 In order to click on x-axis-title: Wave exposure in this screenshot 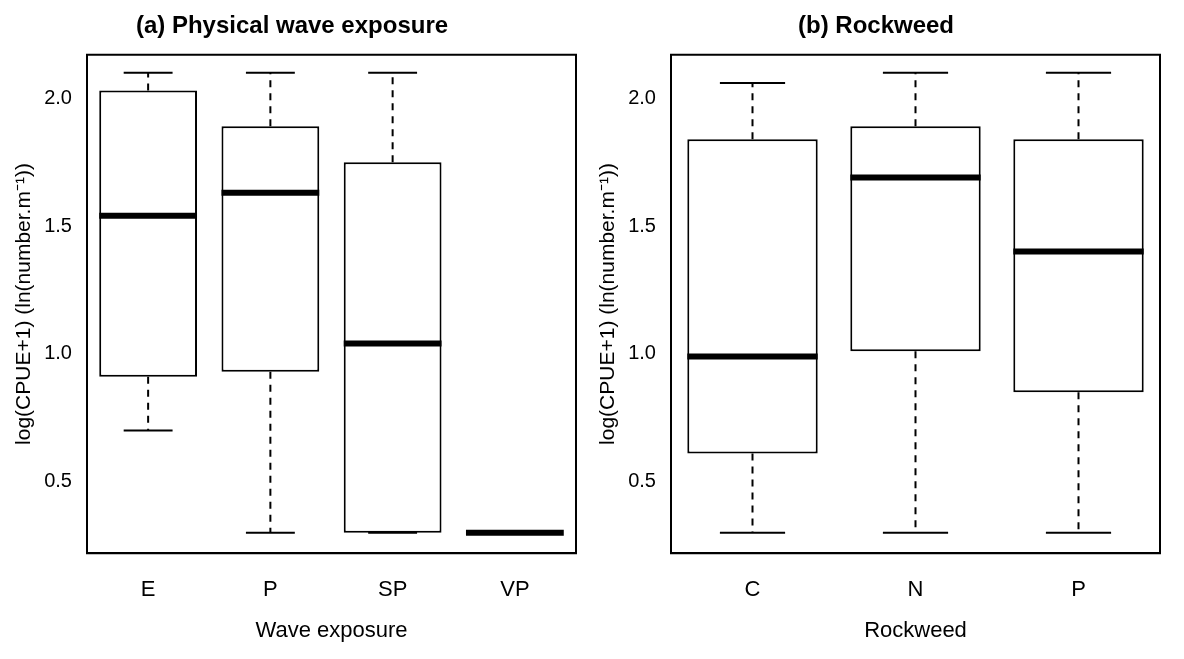, I will do `click(331, 629)`.